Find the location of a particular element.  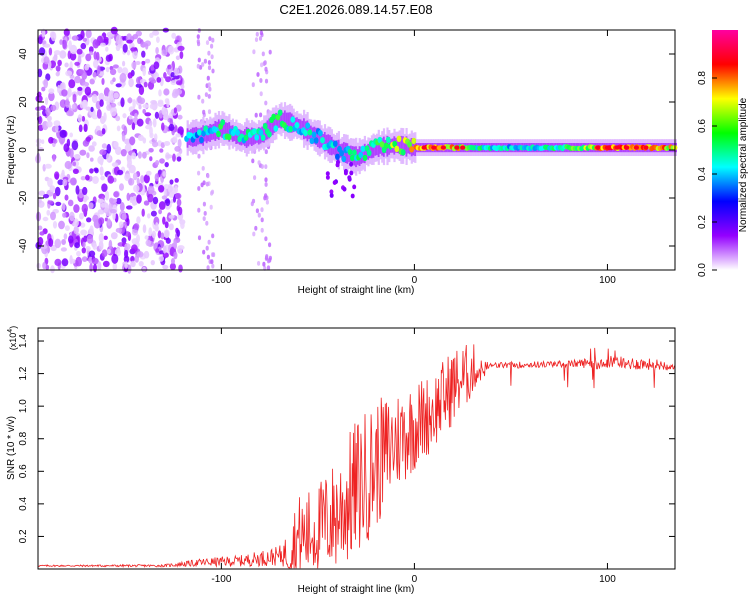

ridge-peak is located at coordinates (636, 147).